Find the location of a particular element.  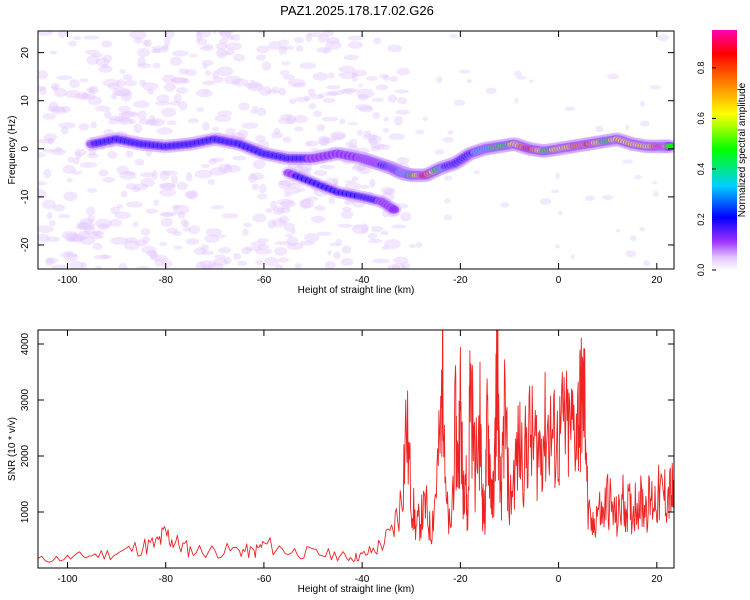

spectrogram-x-tick-label: -100 is located at coordinates (67, 280).